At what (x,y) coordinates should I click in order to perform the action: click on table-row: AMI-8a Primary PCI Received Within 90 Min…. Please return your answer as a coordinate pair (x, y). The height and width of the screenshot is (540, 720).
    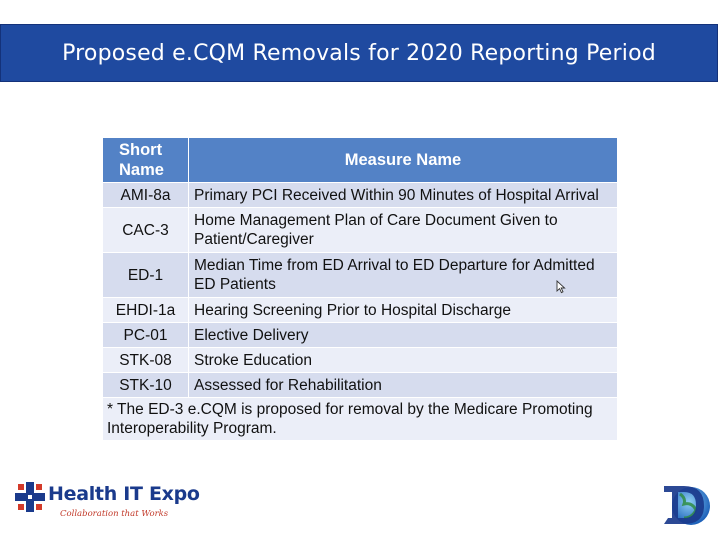
    Looking at the image, I should click on (360, 195).